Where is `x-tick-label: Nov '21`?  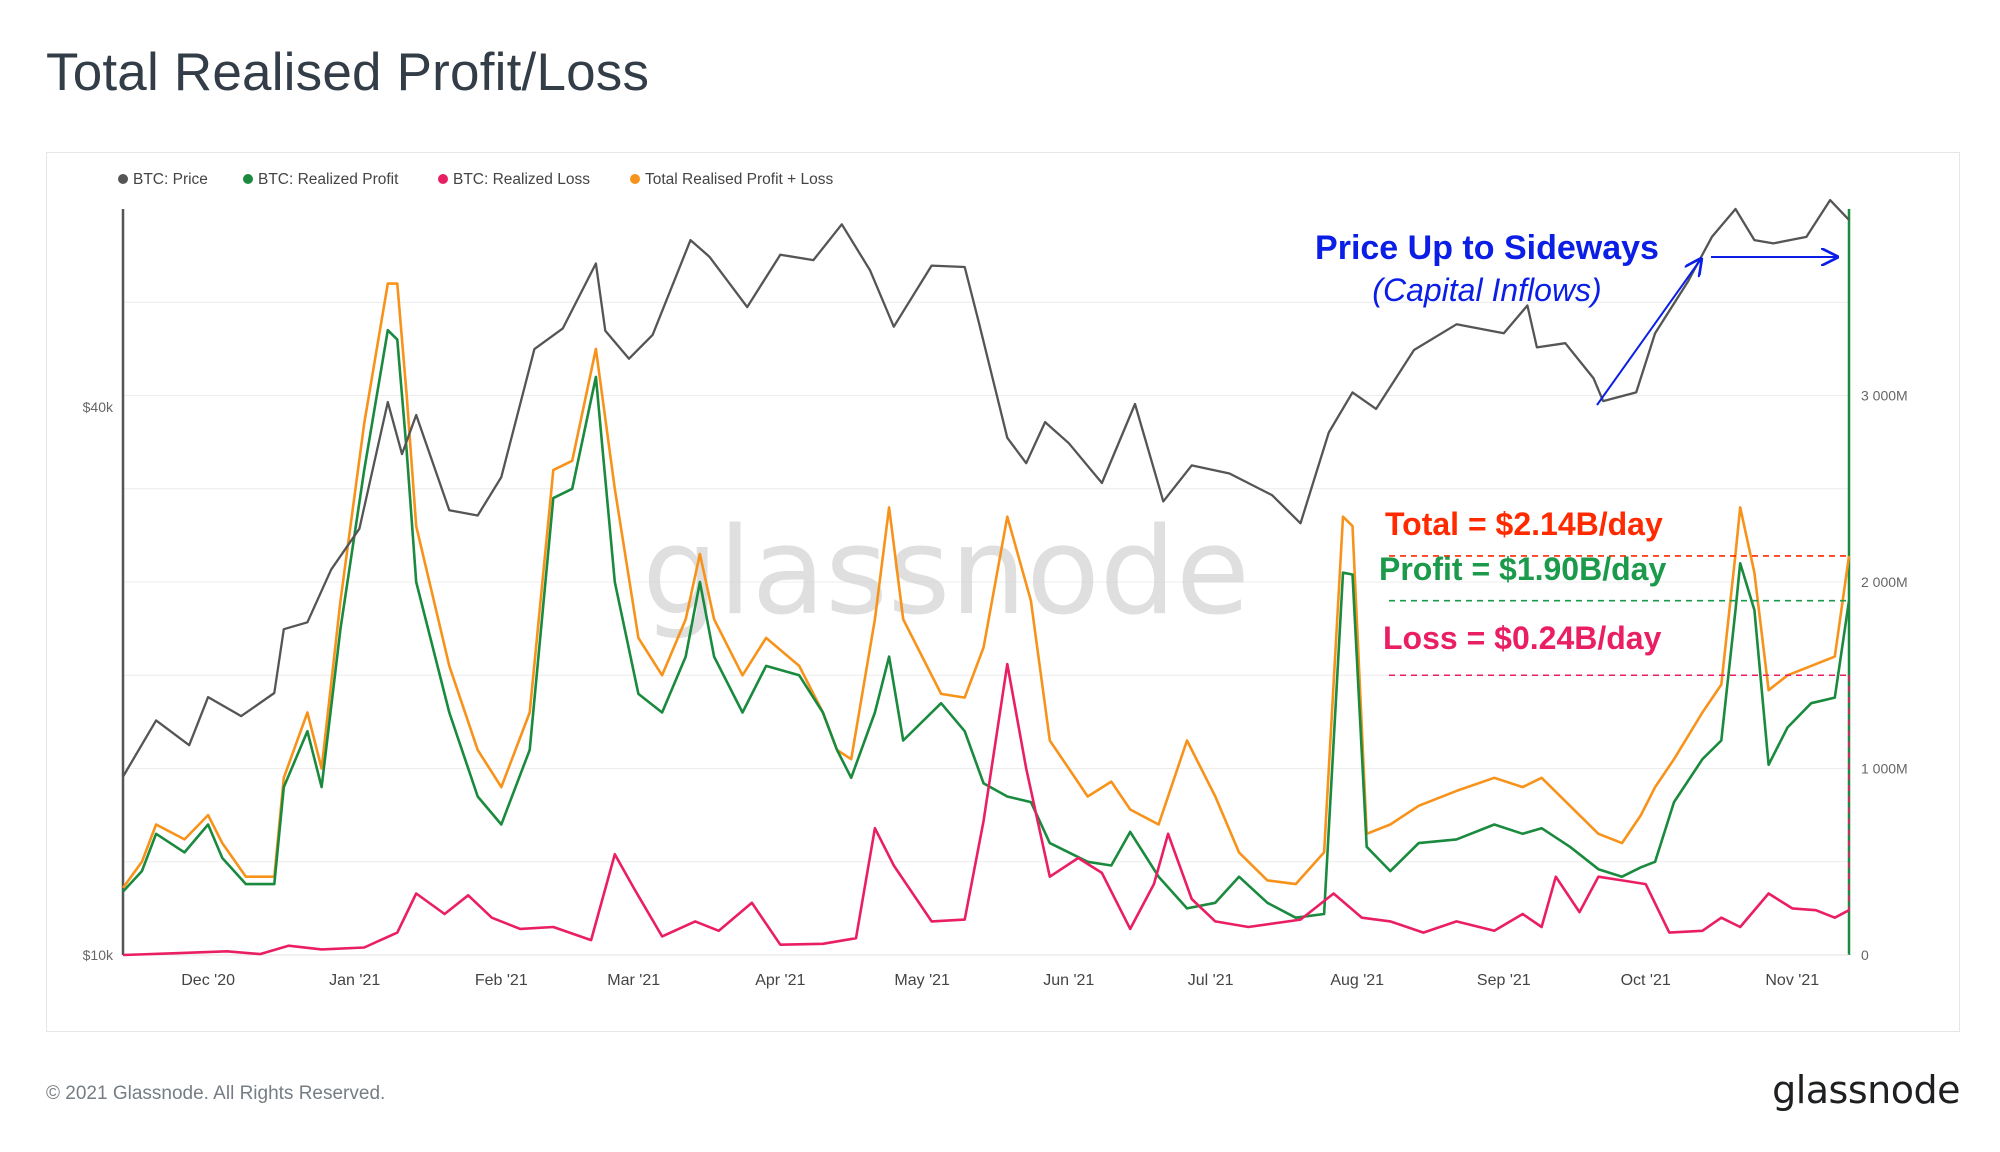 x-tick-label: Nov '21 is located at coordinates (1792, 980).